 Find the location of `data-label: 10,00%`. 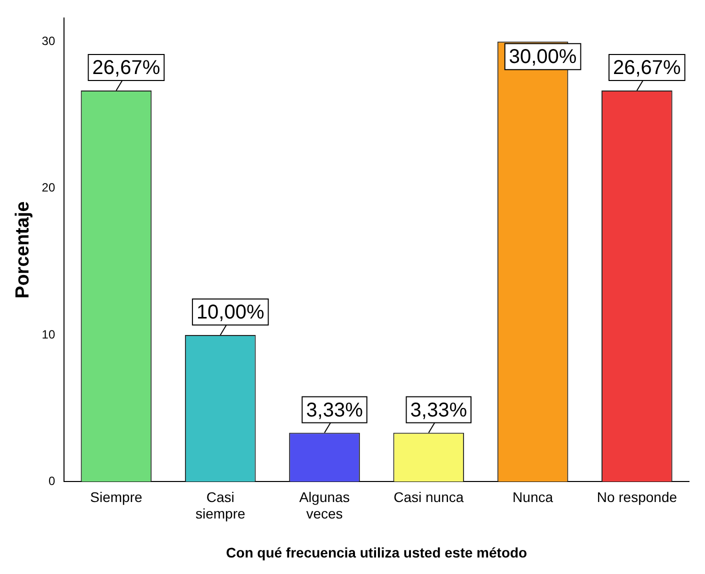

data-label: 10,00% is located at coordinates (230, 312).